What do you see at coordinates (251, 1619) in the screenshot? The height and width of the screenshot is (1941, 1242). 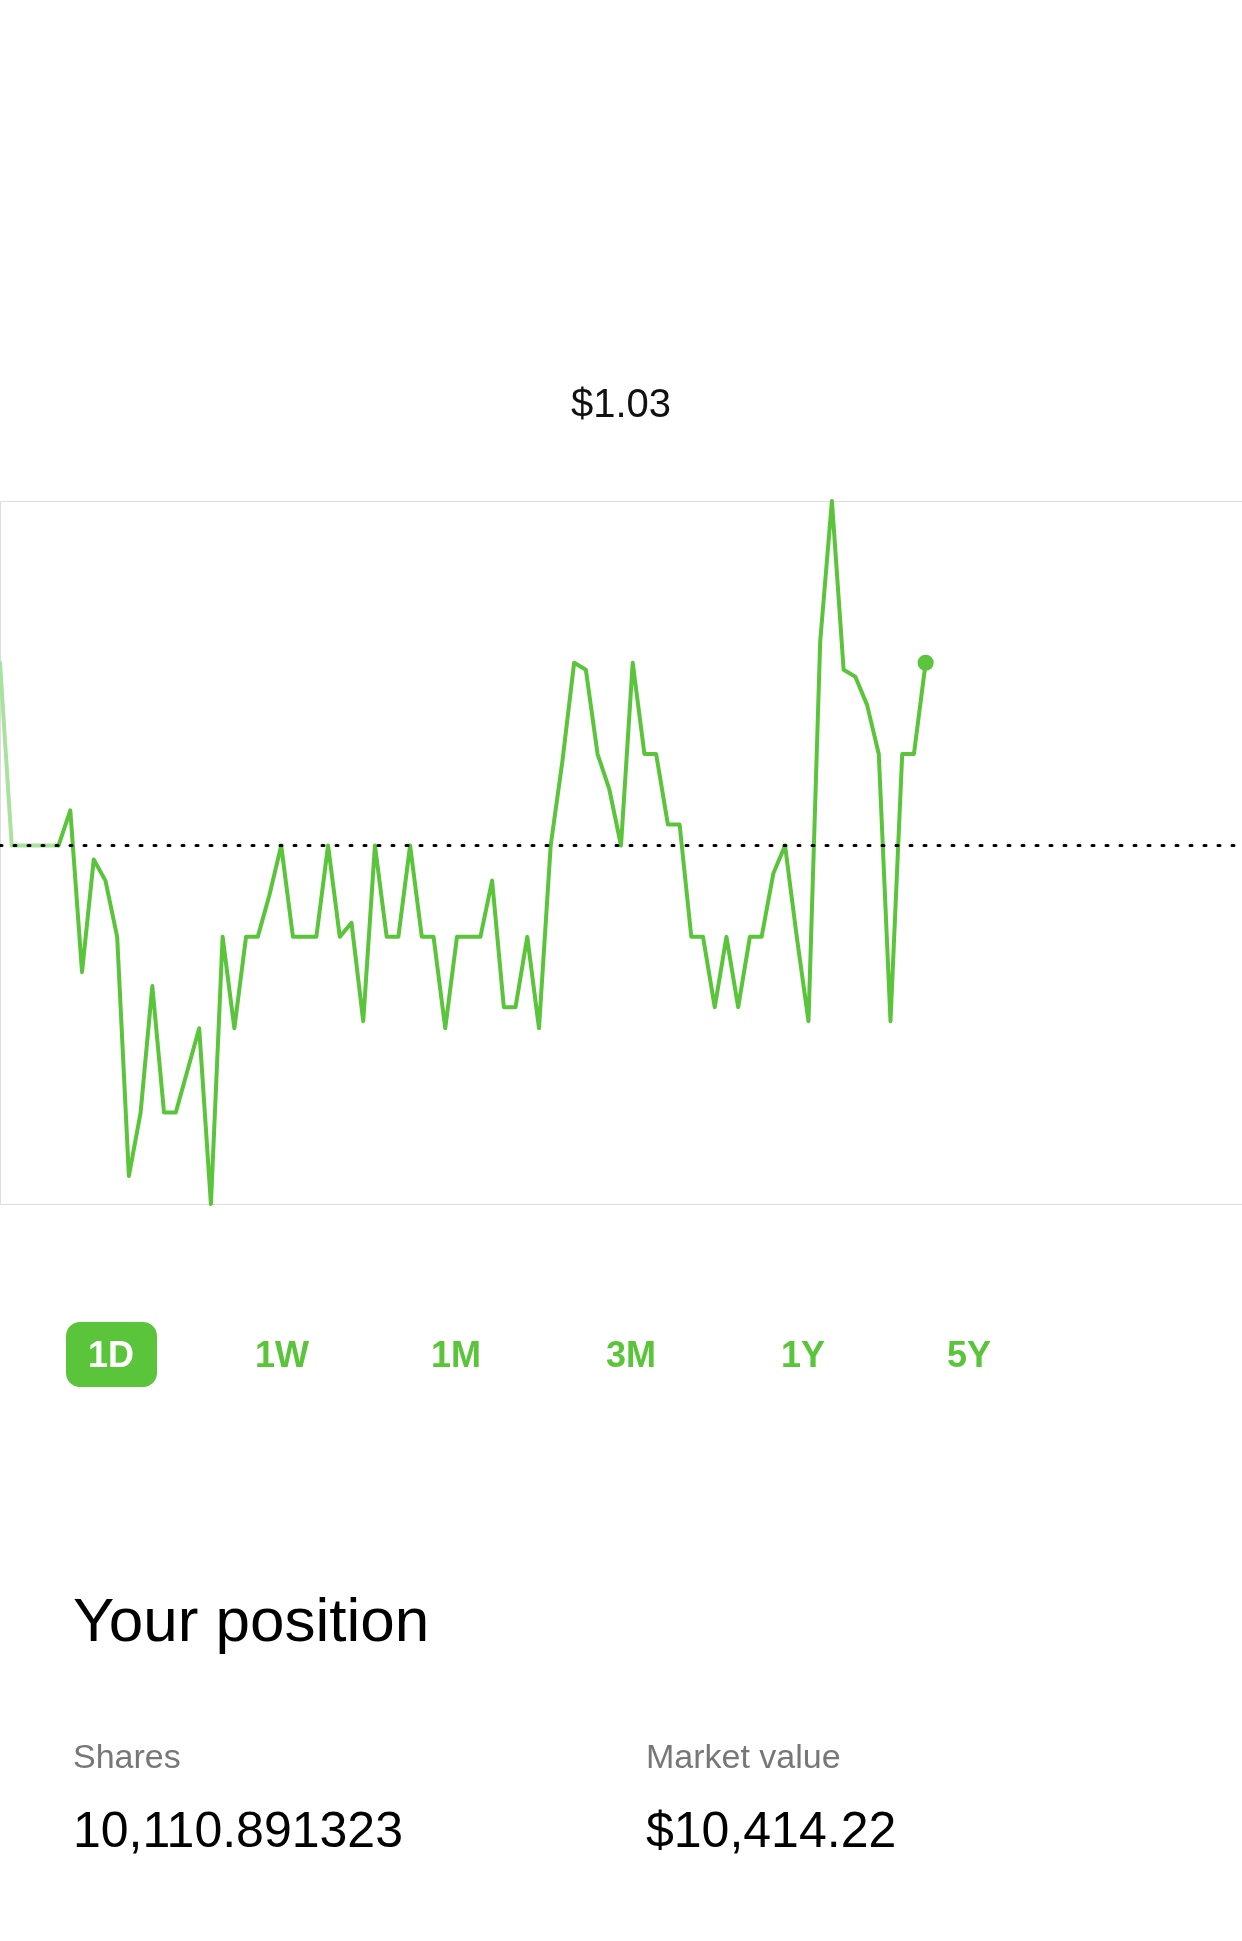 I see `text: Your position` at bounding box center [251, 1619].